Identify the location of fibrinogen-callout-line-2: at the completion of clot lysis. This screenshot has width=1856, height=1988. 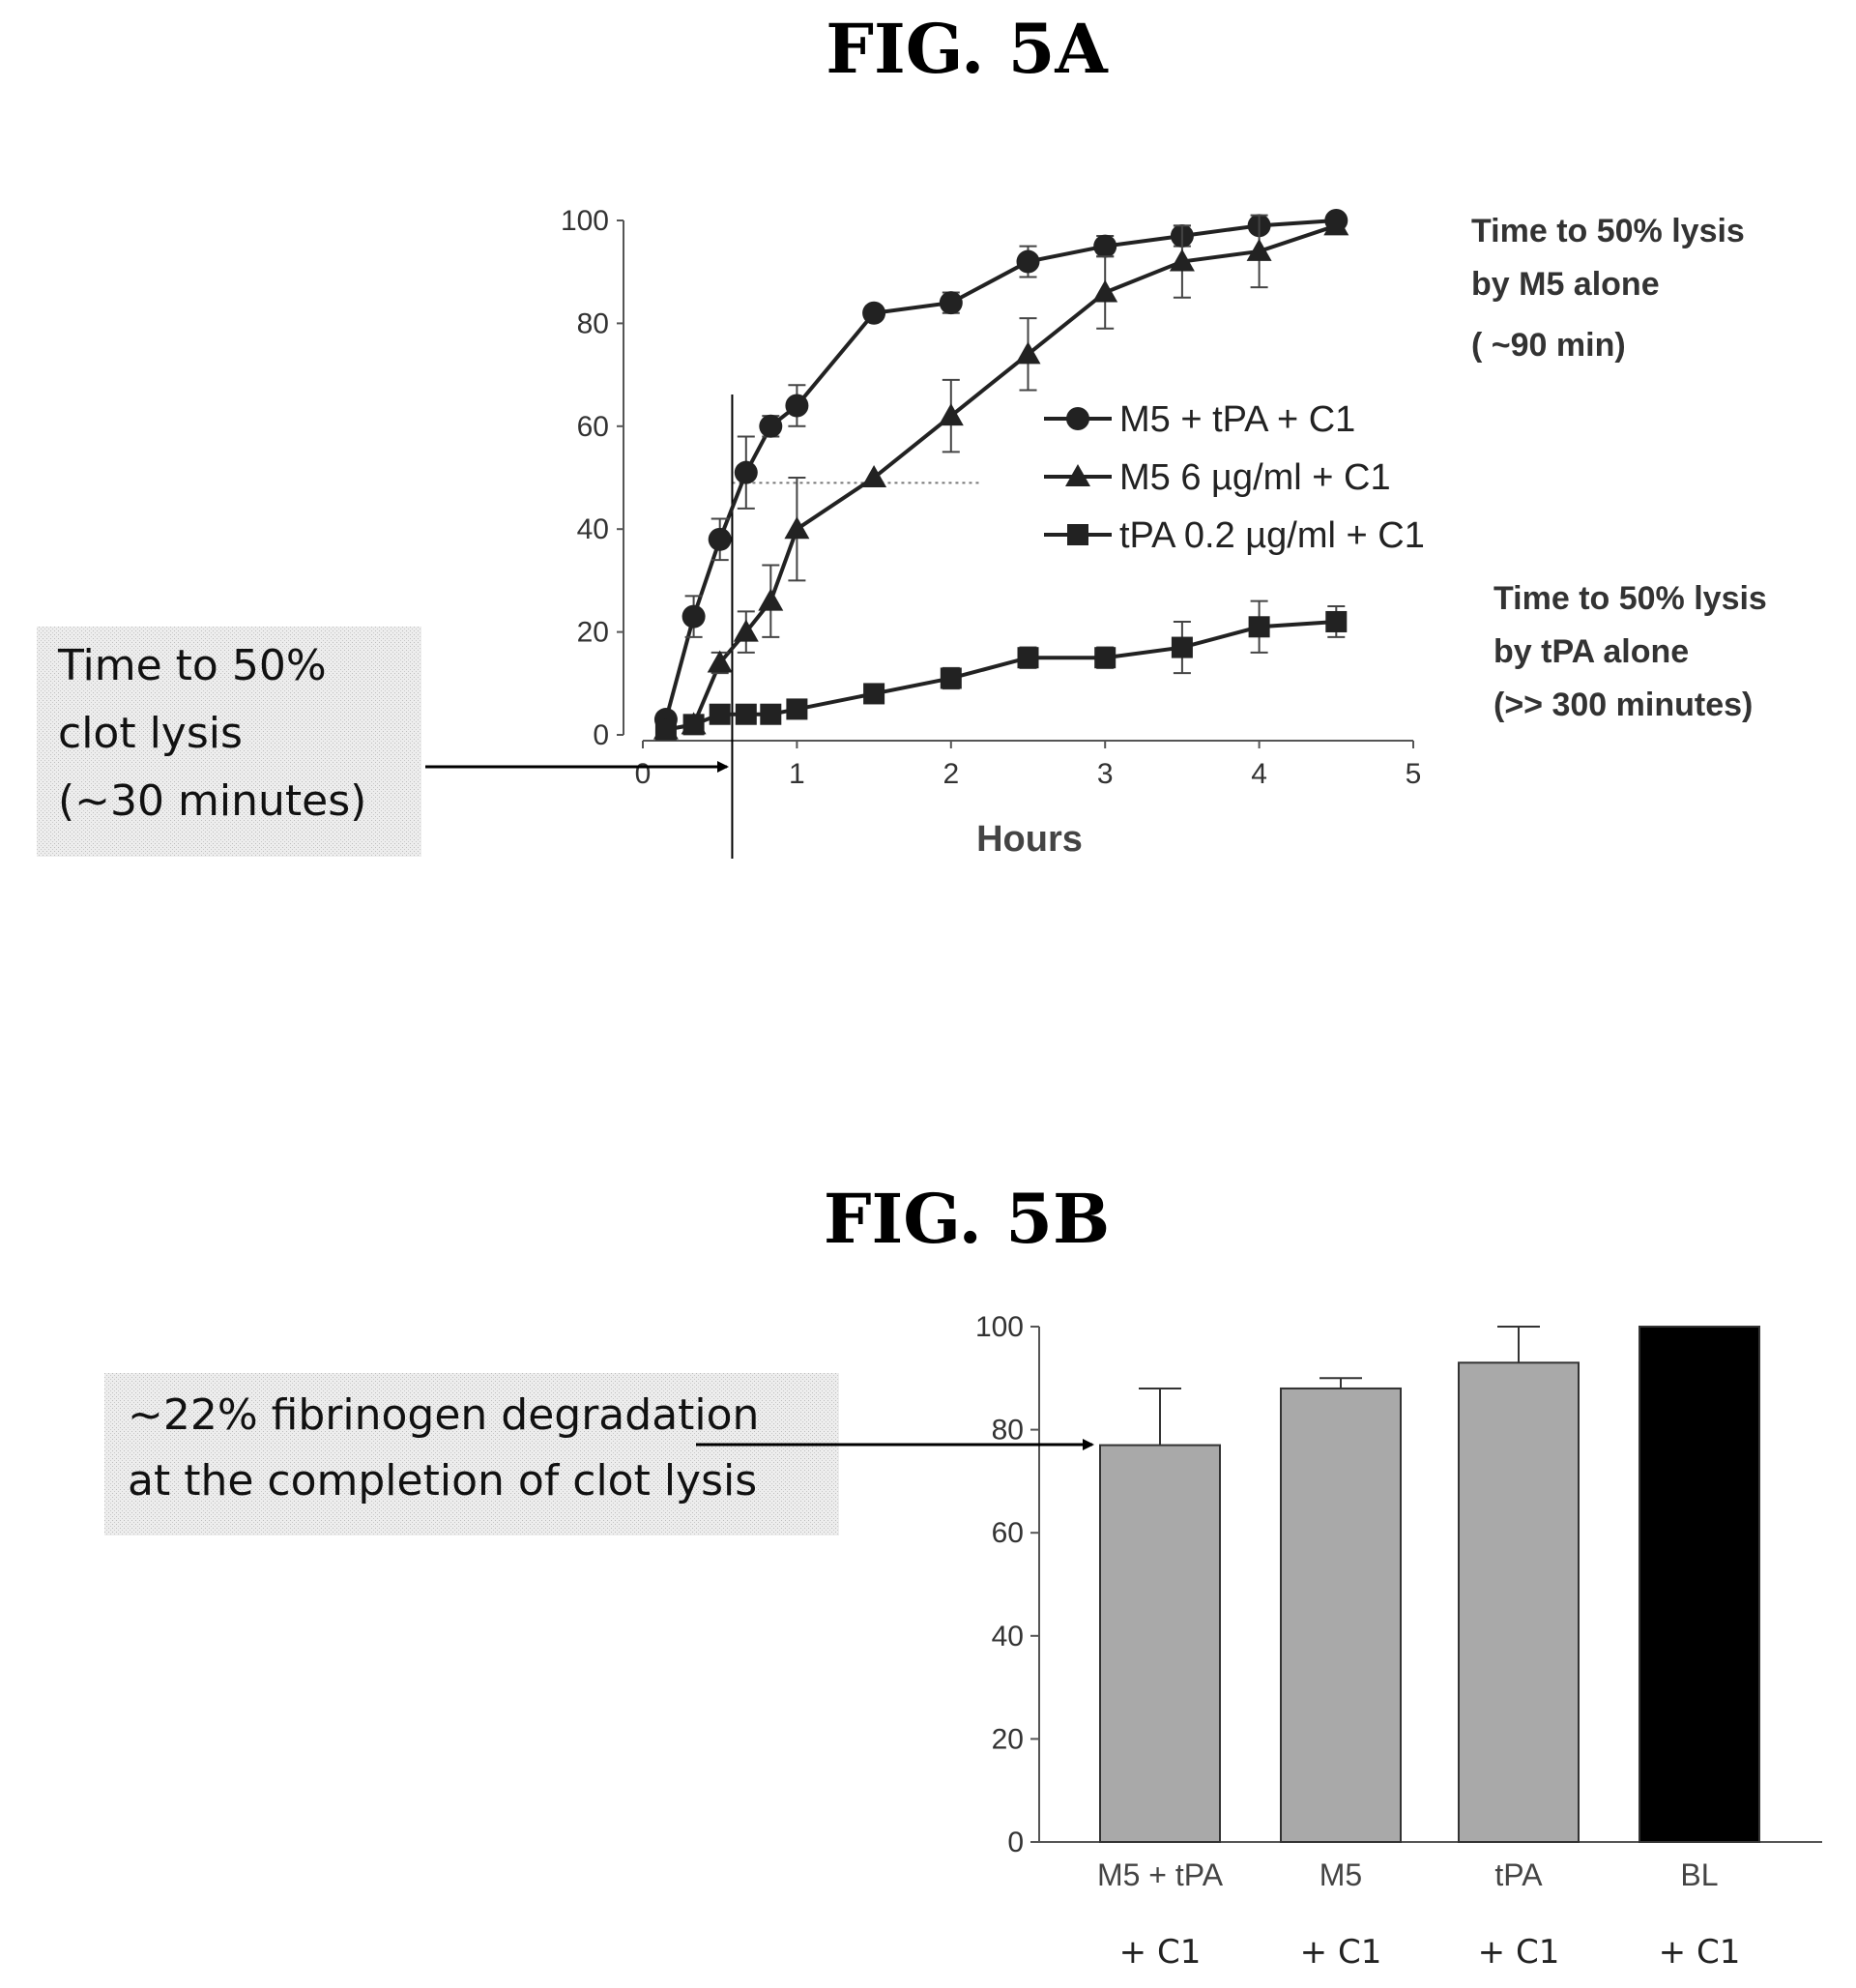
(443, 1481).